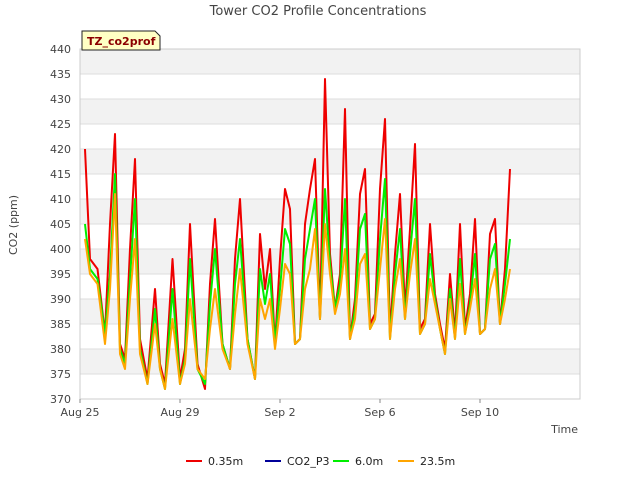 This screenshot has width=640, height=480. What do you see at coordinates (60, 149) in the screenshot?
I see `y-tick-label: 420` at bounding box center [60, 149].